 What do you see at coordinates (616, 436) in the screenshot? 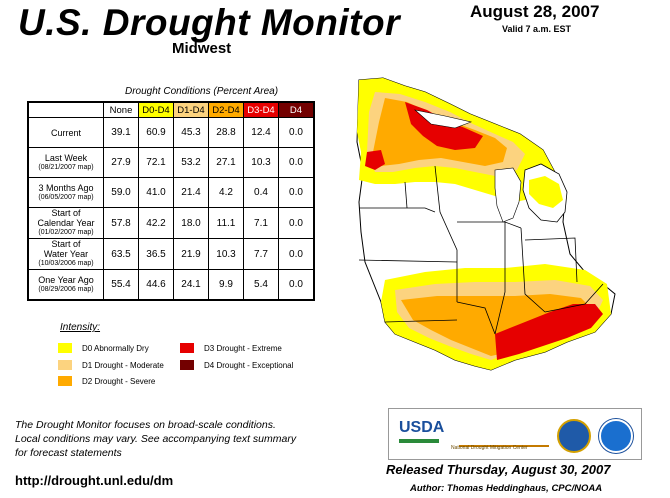
I see `noaa-logo-icon` at bounding box center [616, 436].